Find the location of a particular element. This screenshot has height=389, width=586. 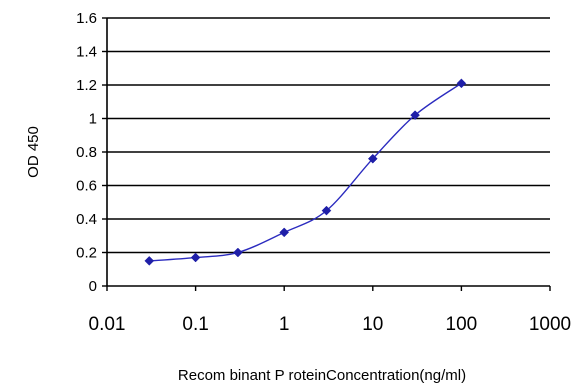

x-tick-label-5: 1000 is located at coordinates (550, 324).